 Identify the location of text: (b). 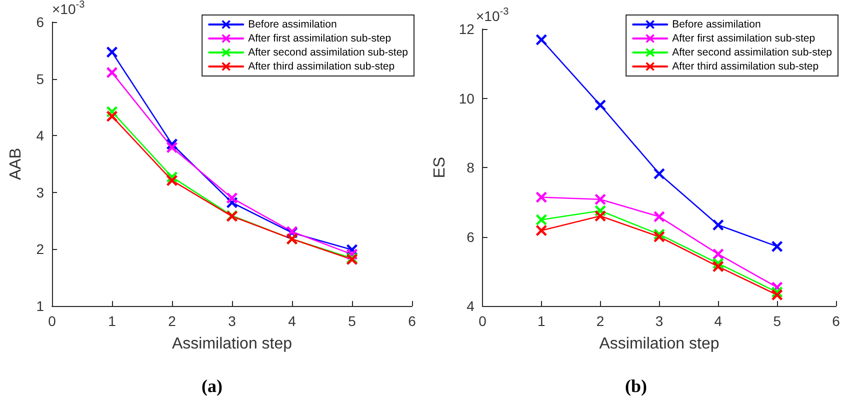
(636, 386).